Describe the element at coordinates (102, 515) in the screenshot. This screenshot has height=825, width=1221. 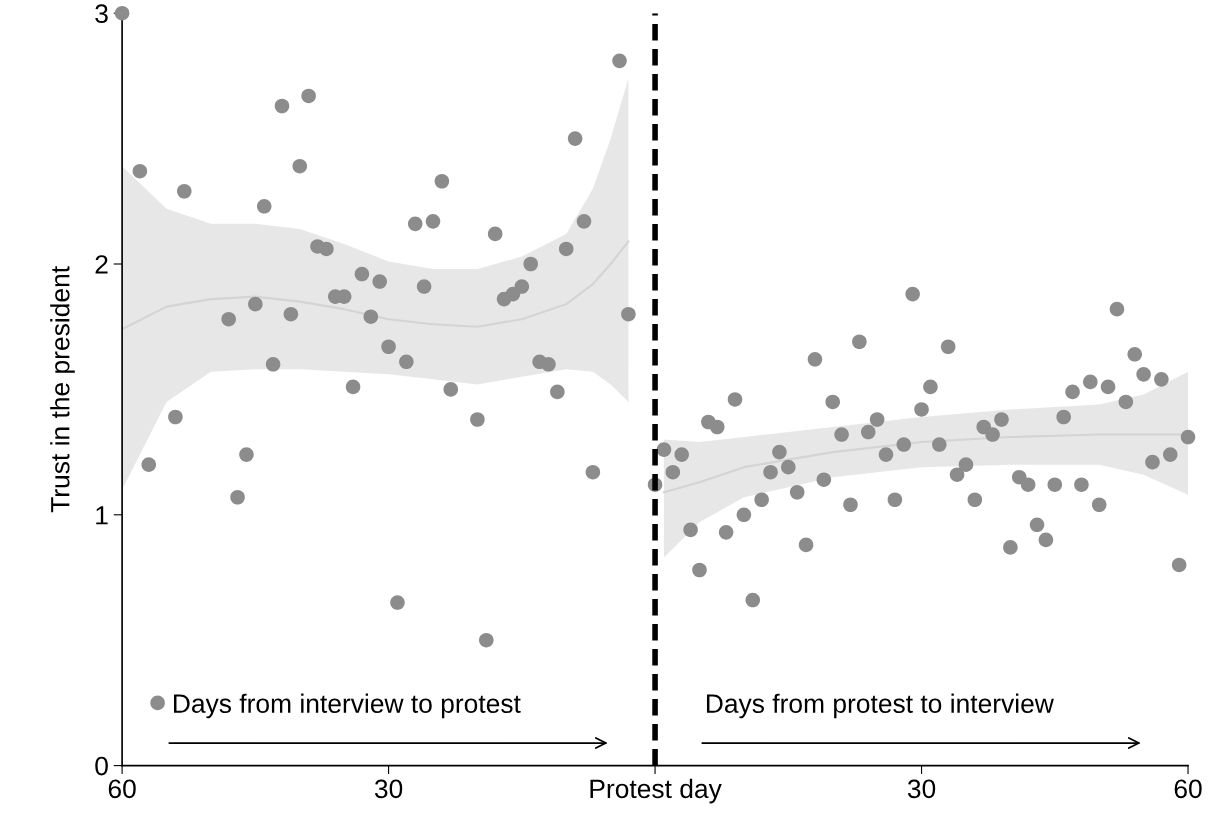
I see `y-tick-label: 1` at that location.